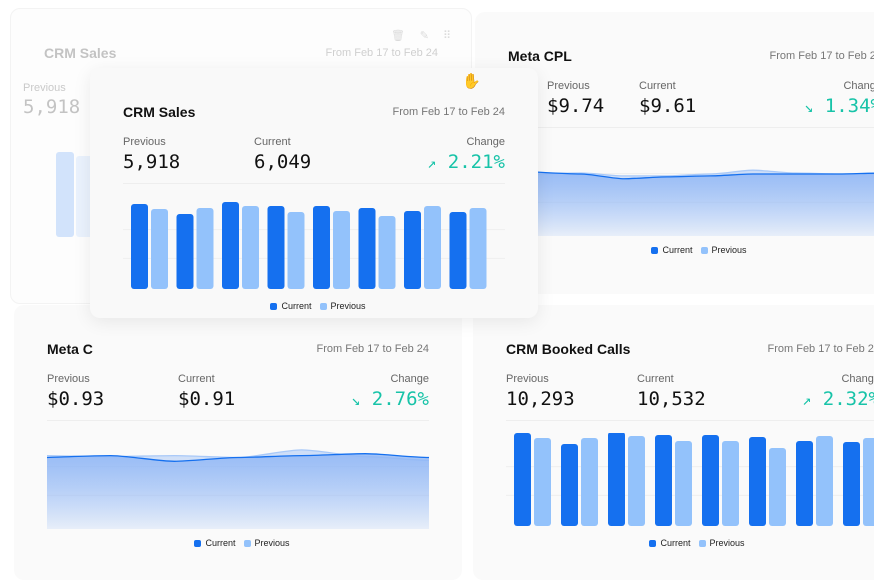 The width and height of the screenshot is (874, 580). I want to click on widget-title: Meta CPL, so click(540, 56).